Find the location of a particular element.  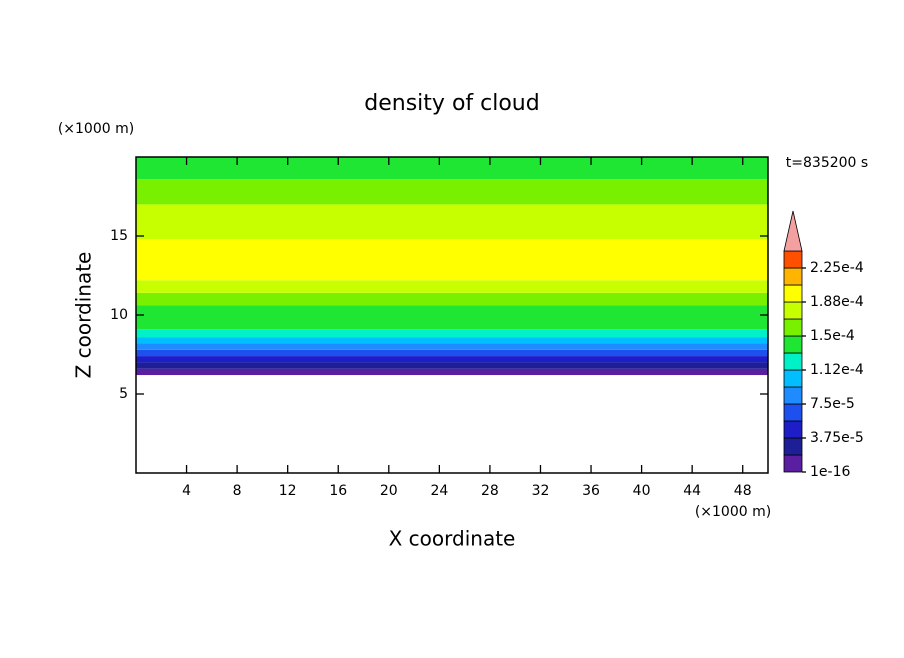

colorbar-label: 1.88e-4 is located at coordinates (837, 302).